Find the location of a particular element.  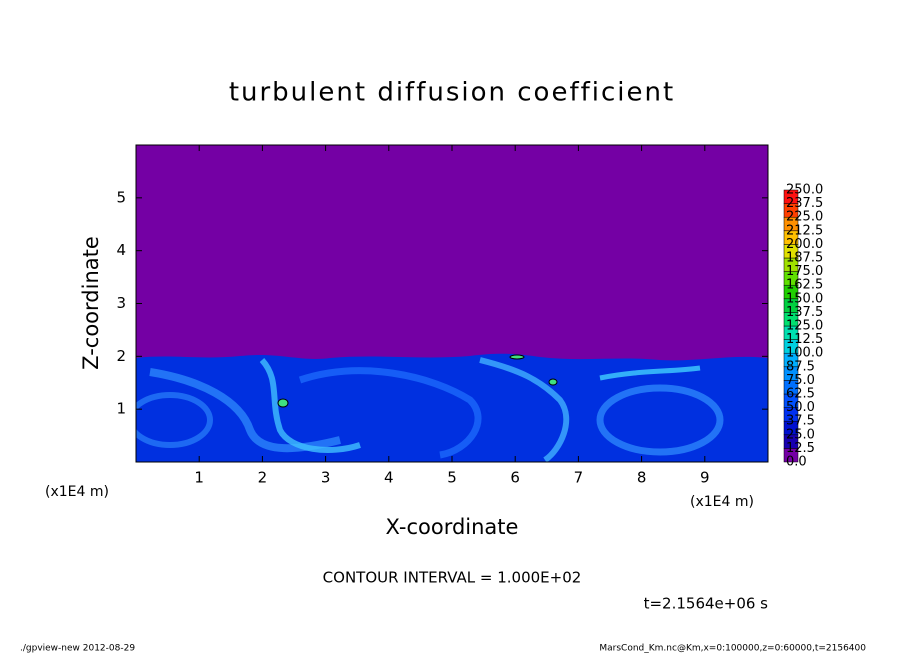

colorbar-label: 100.0 is located at coordinates (804, 353).